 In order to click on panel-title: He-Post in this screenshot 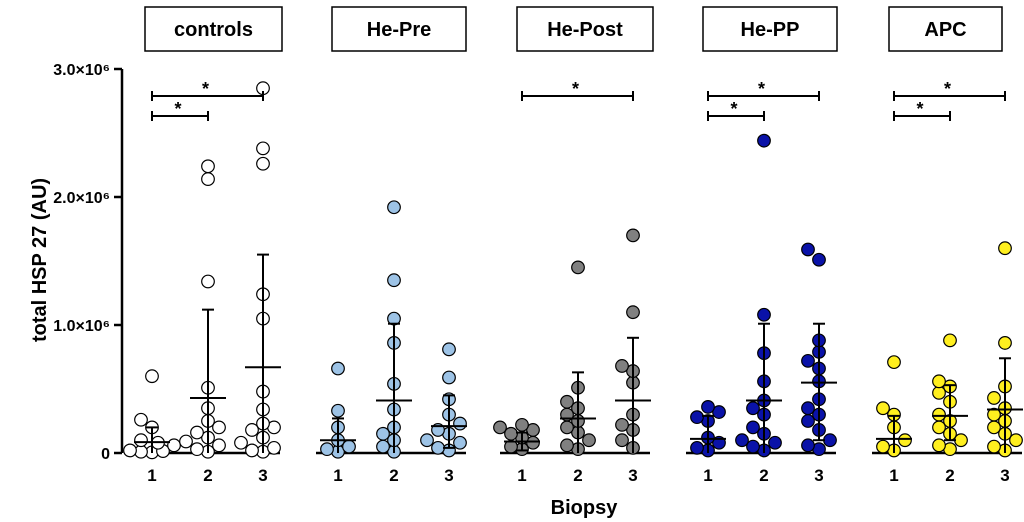, I will do `click(585, 30)`.